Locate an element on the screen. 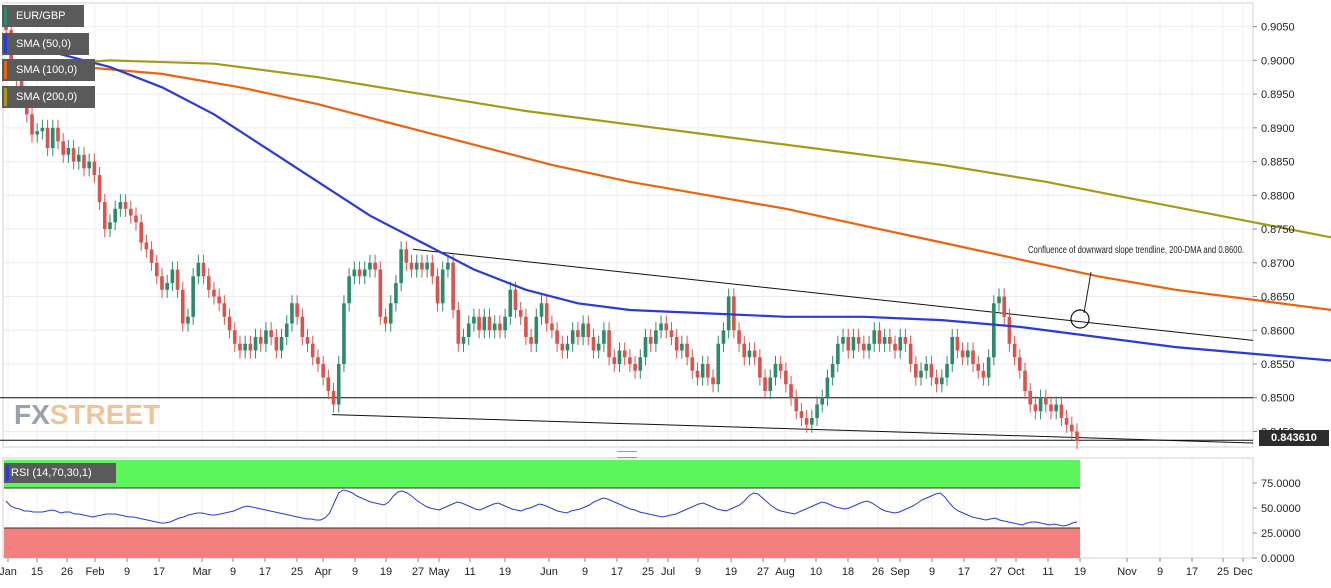 This screenshot has height=588, width=1331. time-tick-label: Aug is located at coordinates (785, 572).